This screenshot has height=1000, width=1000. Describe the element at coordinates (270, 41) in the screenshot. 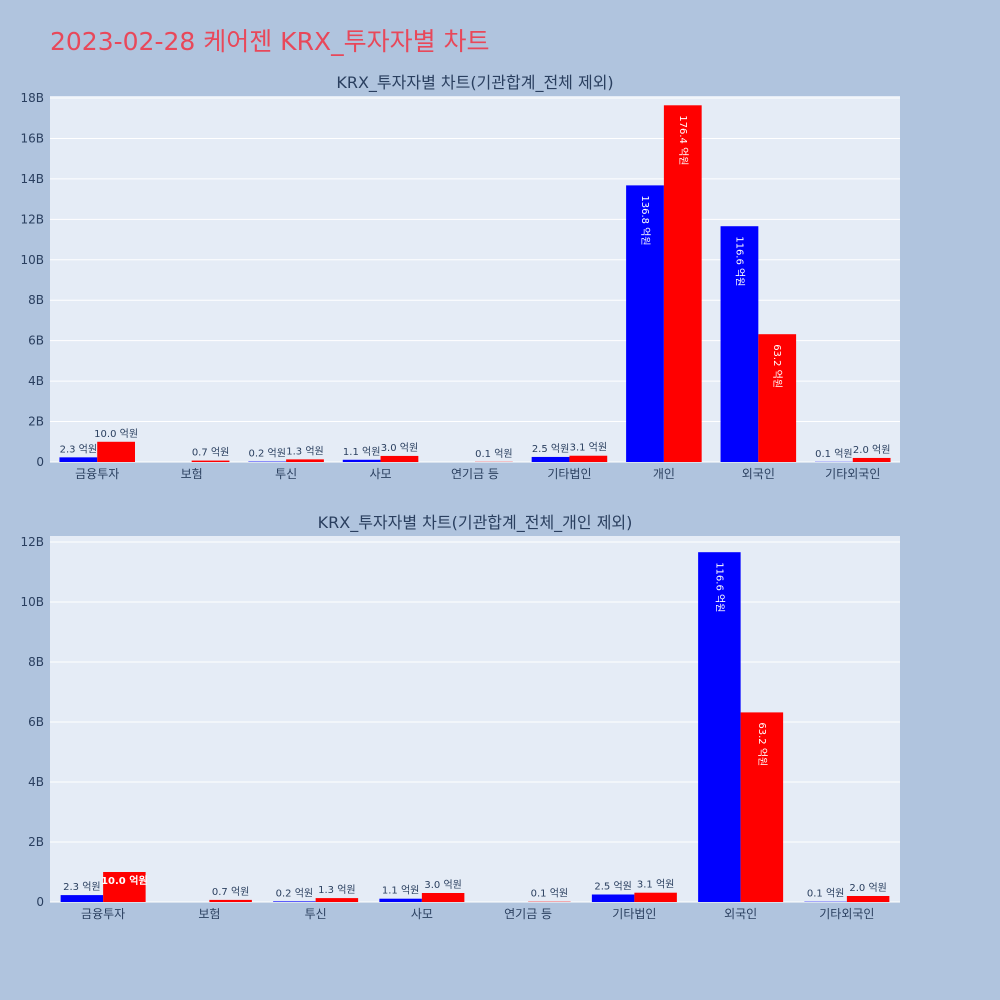

I see `page-title: 2023-02-28 케어젠 KRX_투자자별 차트` at that location.